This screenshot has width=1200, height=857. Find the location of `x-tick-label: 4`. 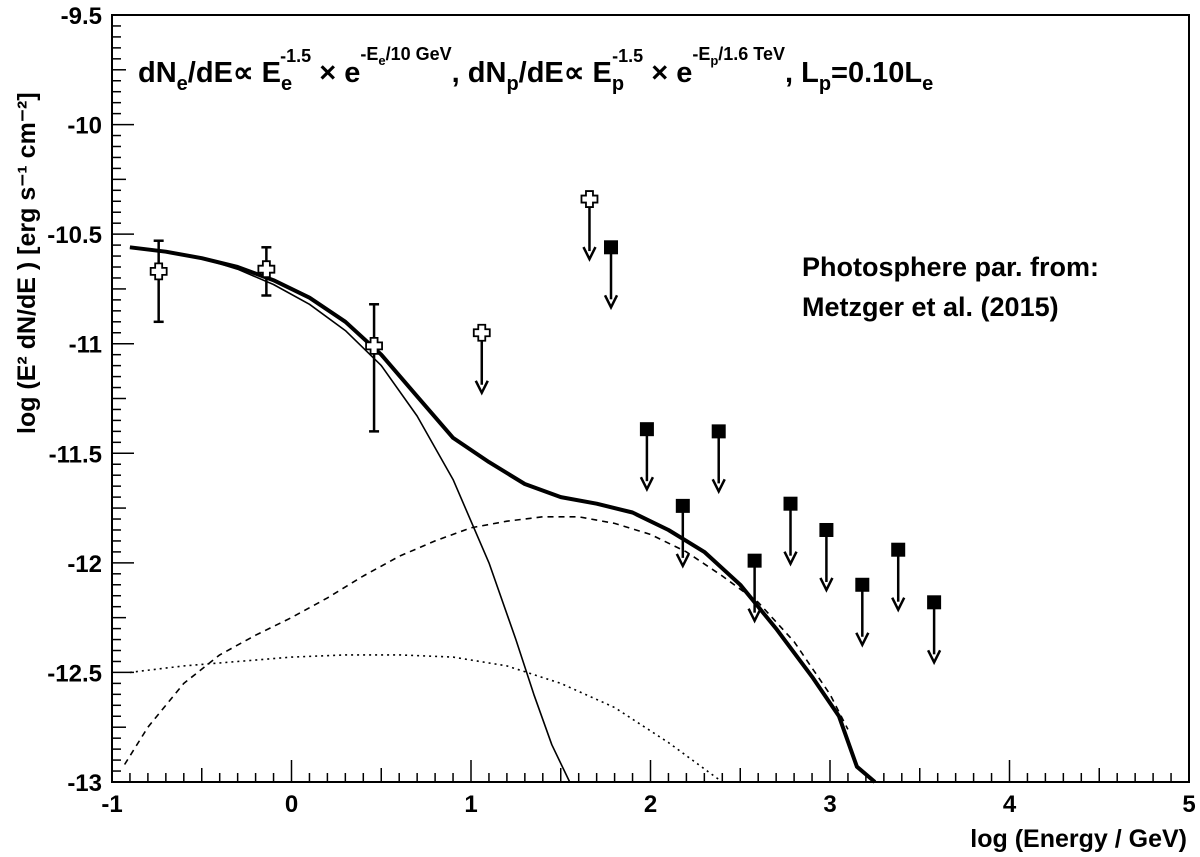

x-tick-label: 4 is located at coordinates (1010, 804).